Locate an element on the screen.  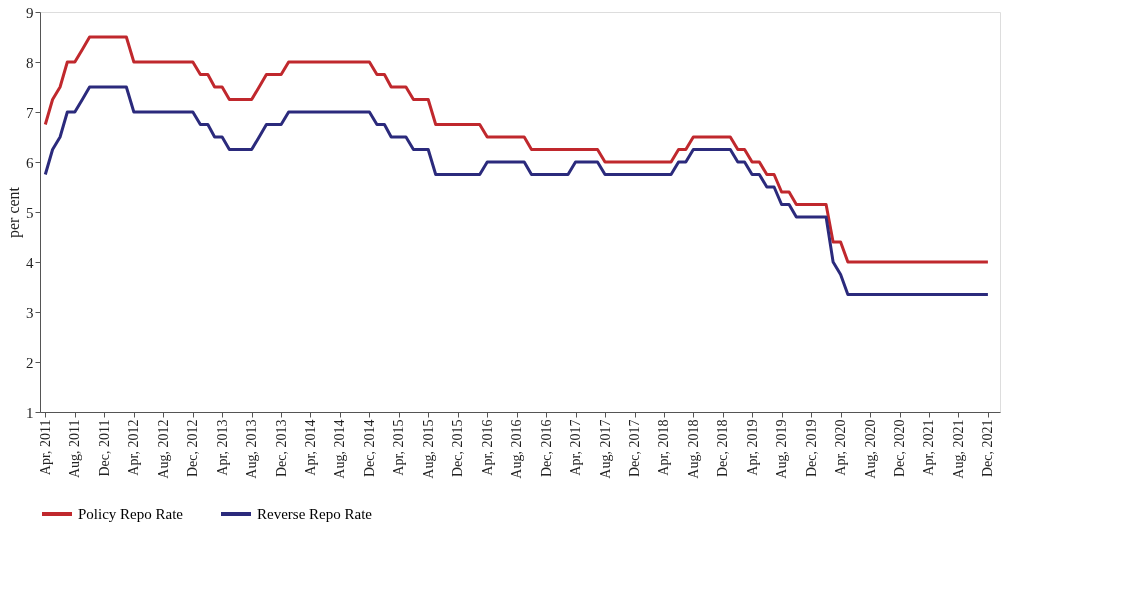
y-tick-label: 3 is located at coordinates (30, 312).